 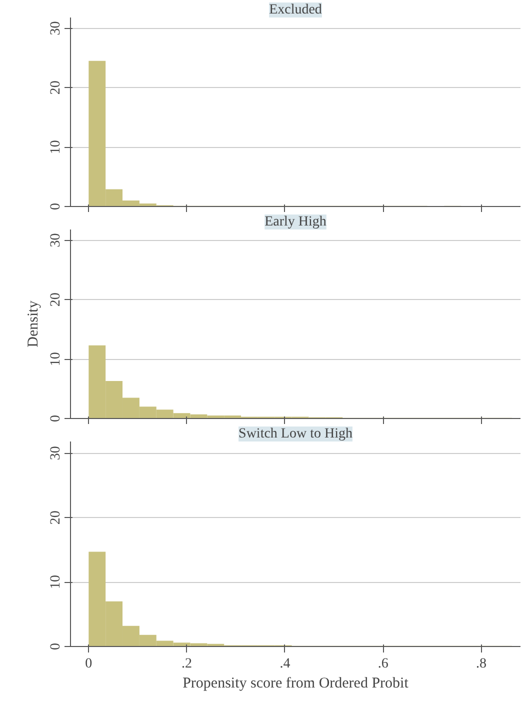 I want to click on x-tick-label: .6, so click(x=383, y=664).